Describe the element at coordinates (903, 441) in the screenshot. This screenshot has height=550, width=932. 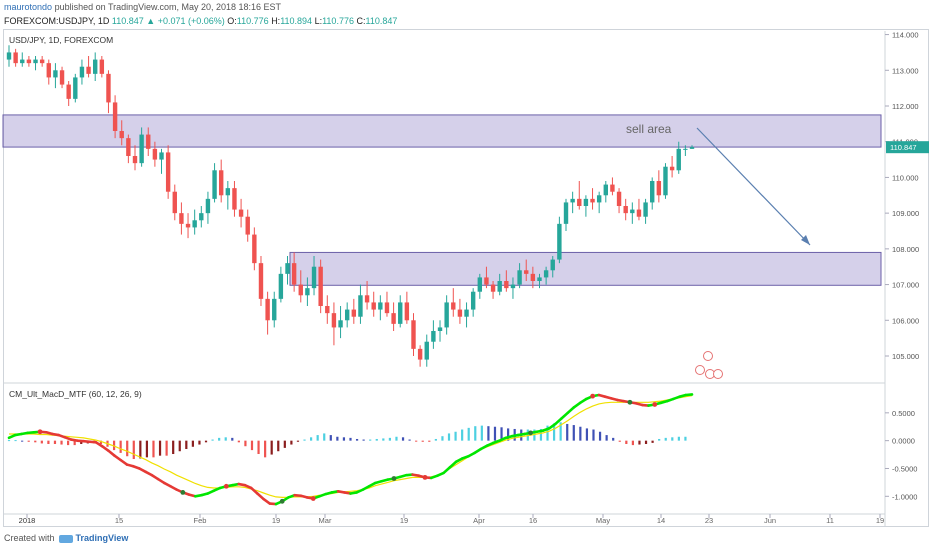
I see `macd-tick-label: 0.0000` at that location.